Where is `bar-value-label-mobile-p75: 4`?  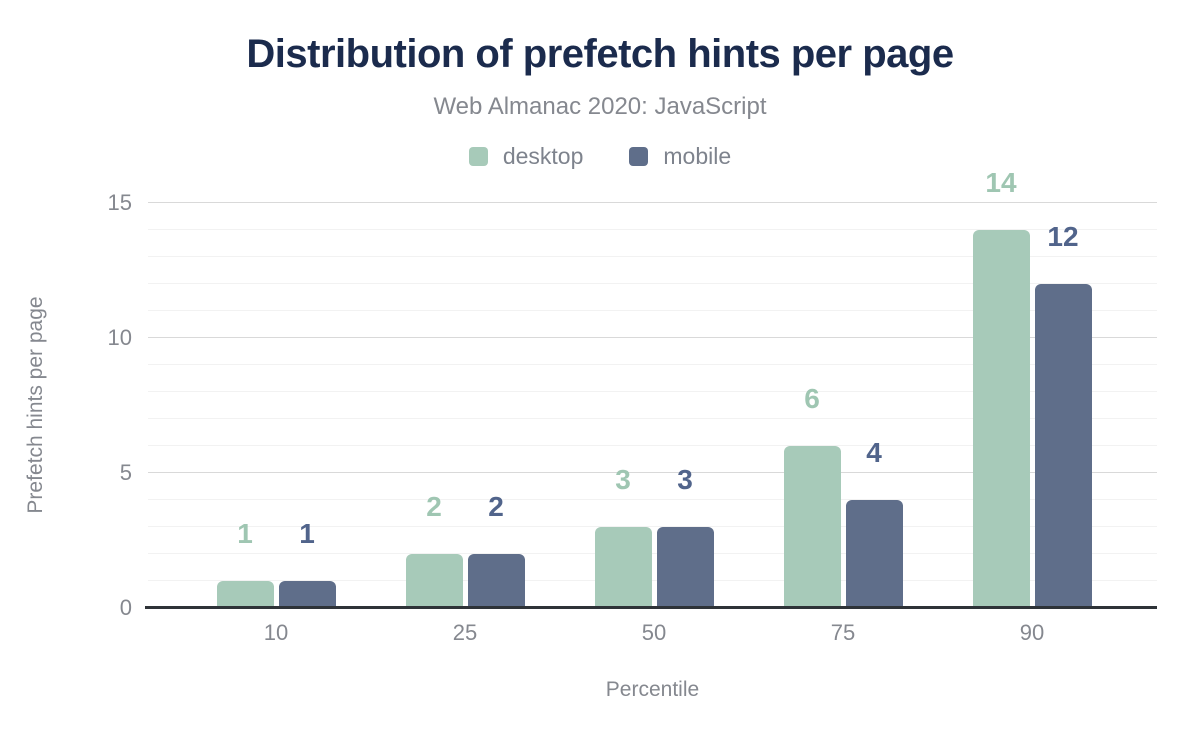
bar-value-label-mobile-p75: 4 is located at coordinates (874, 452).